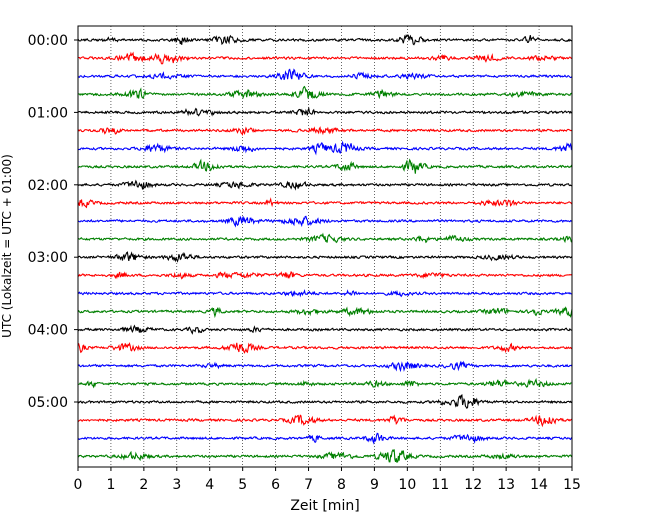  What do you see at coordinates (48, 258) in the screenshot?
I see `y-tick-label: 03:00` at bounding box center [48, 258].